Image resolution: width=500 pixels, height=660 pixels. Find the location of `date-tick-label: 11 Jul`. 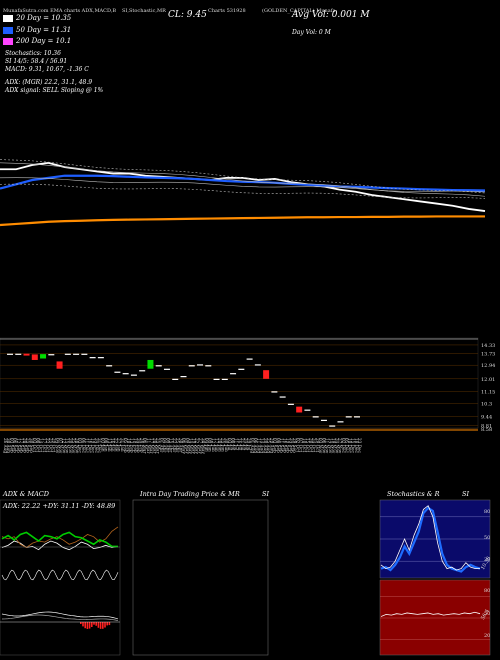

date-tick-label: 11 Jul is located at coordinates (236, 444).